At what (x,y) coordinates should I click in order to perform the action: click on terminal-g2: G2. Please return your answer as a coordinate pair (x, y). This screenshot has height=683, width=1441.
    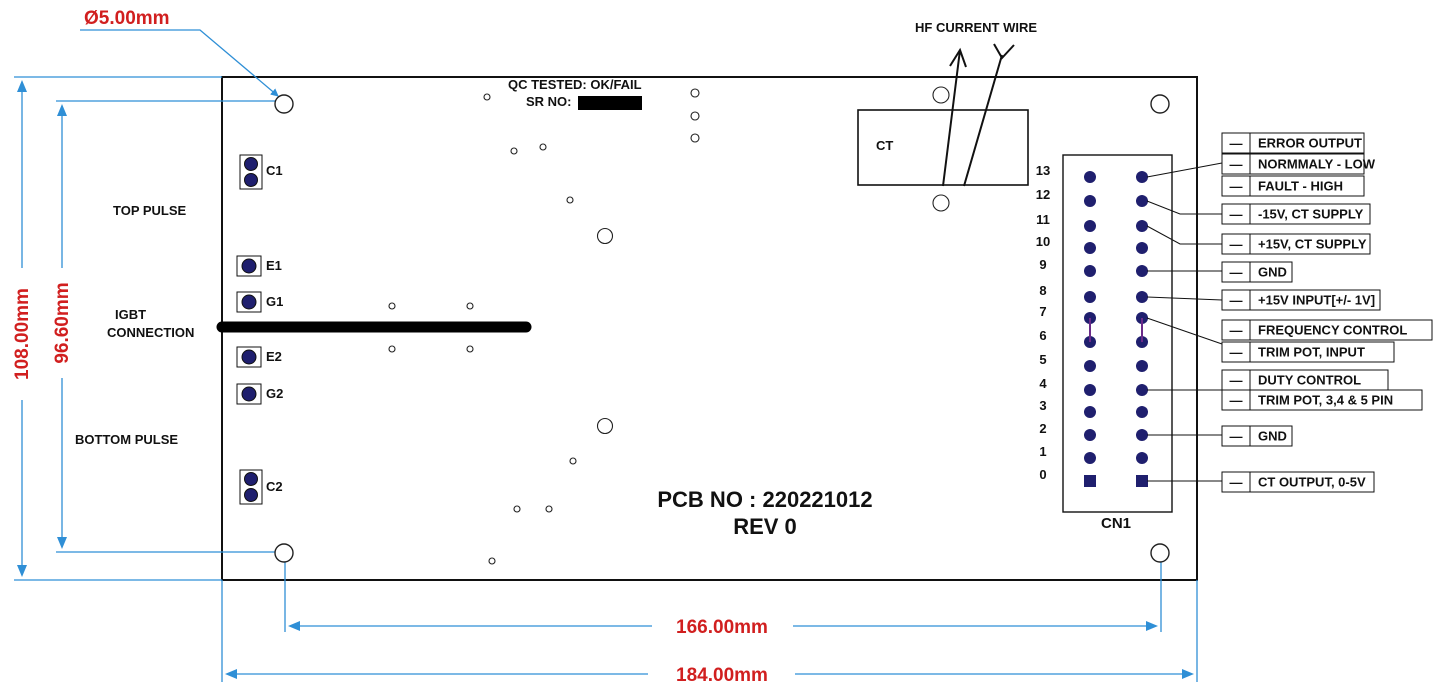
    Looking at the image, I should click on (274, 393).